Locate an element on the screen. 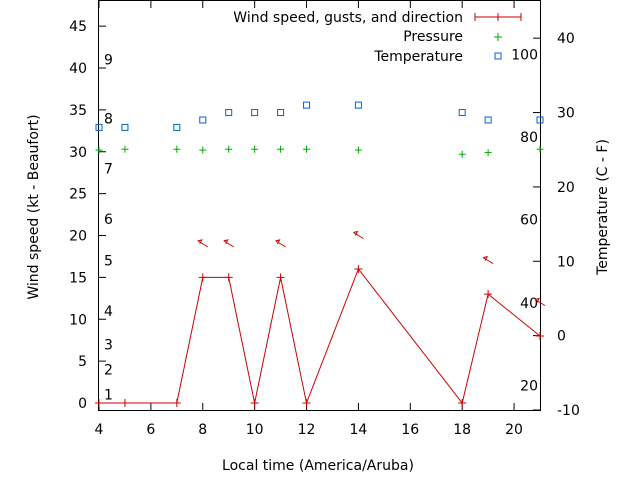 Image resolution: width=640 pixels, height=480 pixels. x-tick-label: 6 is located at coordinates (150, 430).